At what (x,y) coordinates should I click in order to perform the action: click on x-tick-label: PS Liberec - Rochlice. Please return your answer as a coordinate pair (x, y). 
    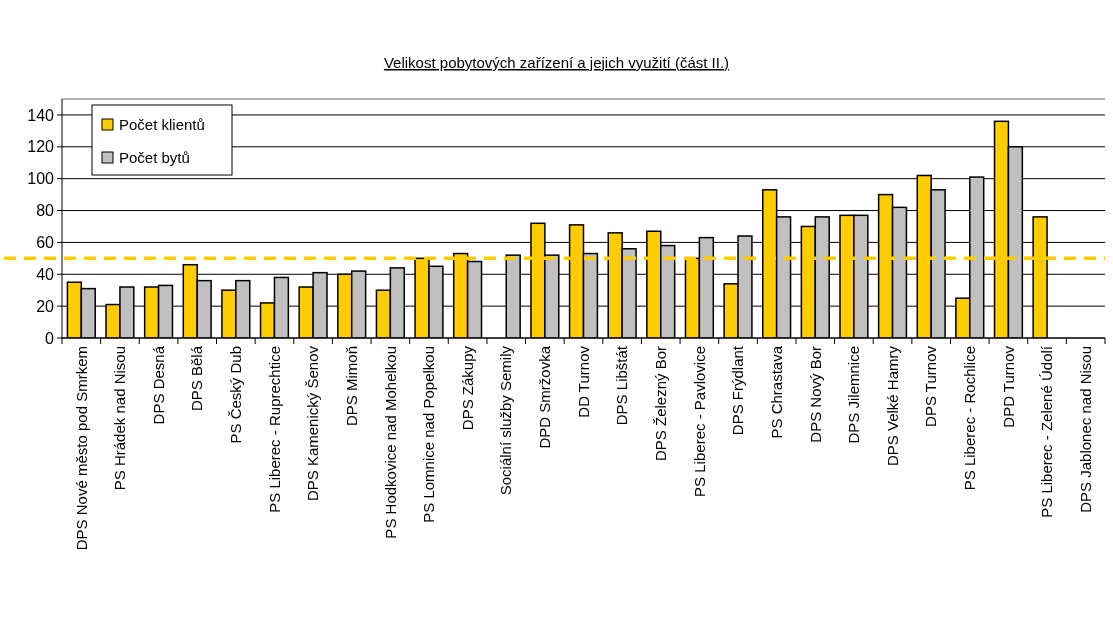
    Looking at the image, I should click on (970, 418).